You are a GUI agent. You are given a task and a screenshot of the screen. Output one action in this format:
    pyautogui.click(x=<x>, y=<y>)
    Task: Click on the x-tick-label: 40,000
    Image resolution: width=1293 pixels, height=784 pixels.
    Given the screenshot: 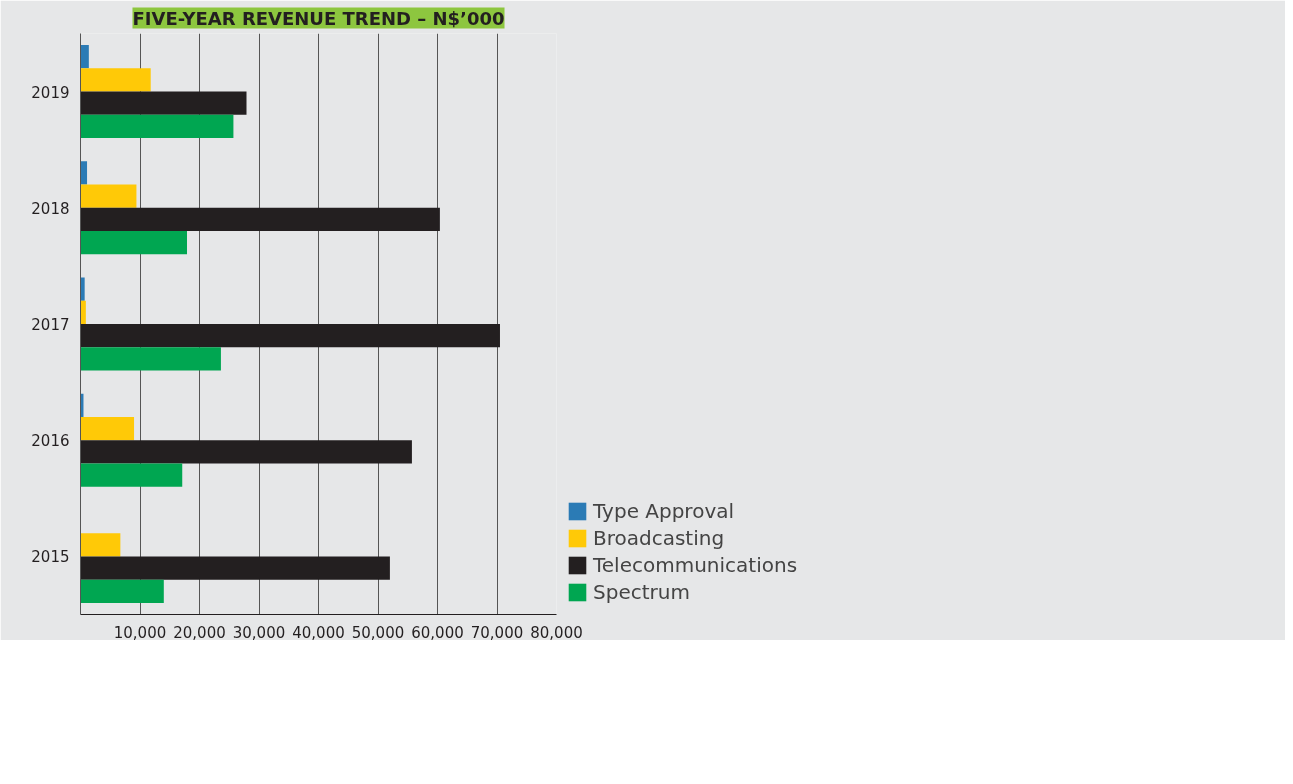 What is the action you would take?
    pyautogui.click(x=318, y=632)
    